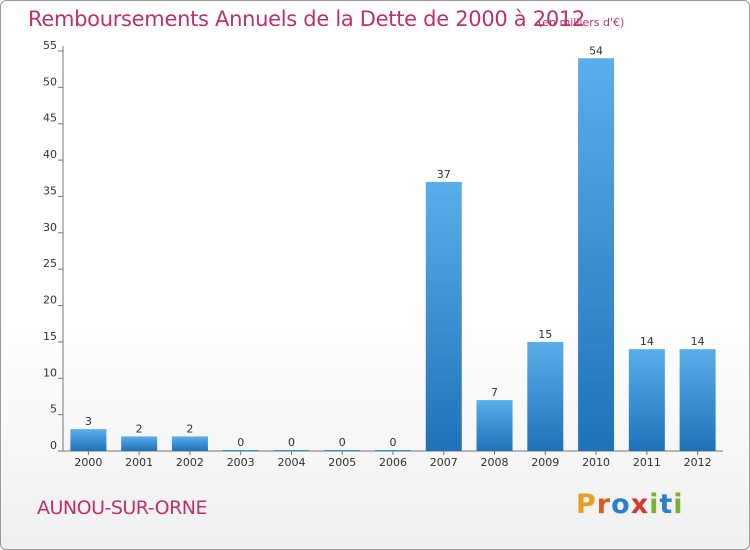 The height and width of the screenshot is (550, 750). What do you see at coordinates (50, 190) in the screenshot?
I see `y-tick-label: 35` at bounding box center [50, 190].